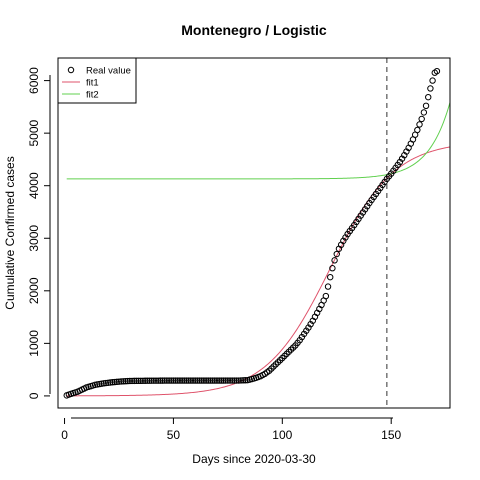  I want to click on x-axis: 0 50 100 150, so click(231, 429).